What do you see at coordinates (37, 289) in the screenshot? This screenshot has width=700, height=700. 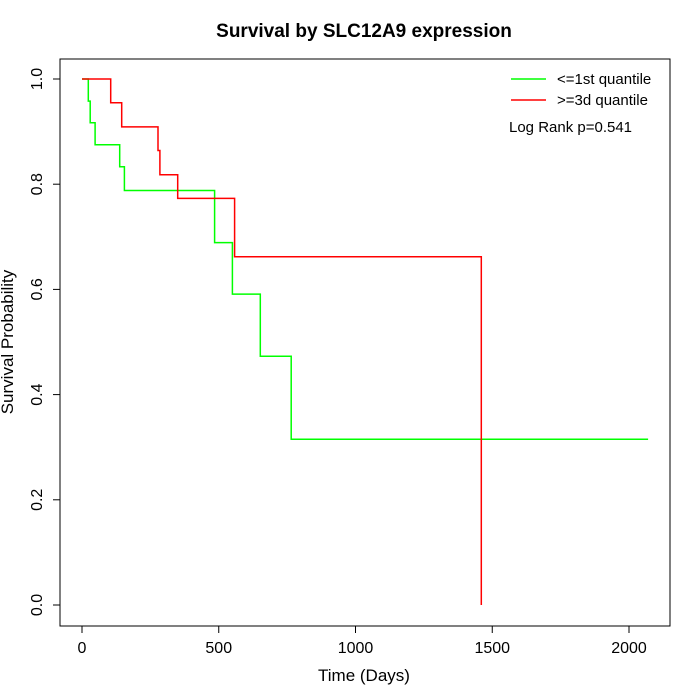 I see `y-tick-label: 0.6` at bounding box center [37, 289].